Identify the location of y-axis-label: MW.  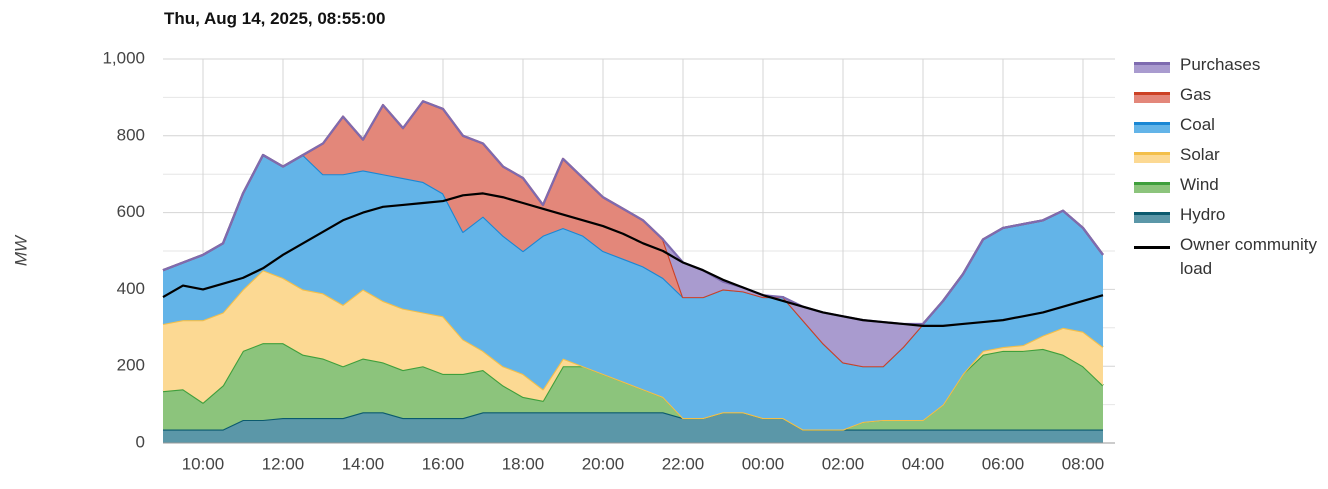
(20, 250).